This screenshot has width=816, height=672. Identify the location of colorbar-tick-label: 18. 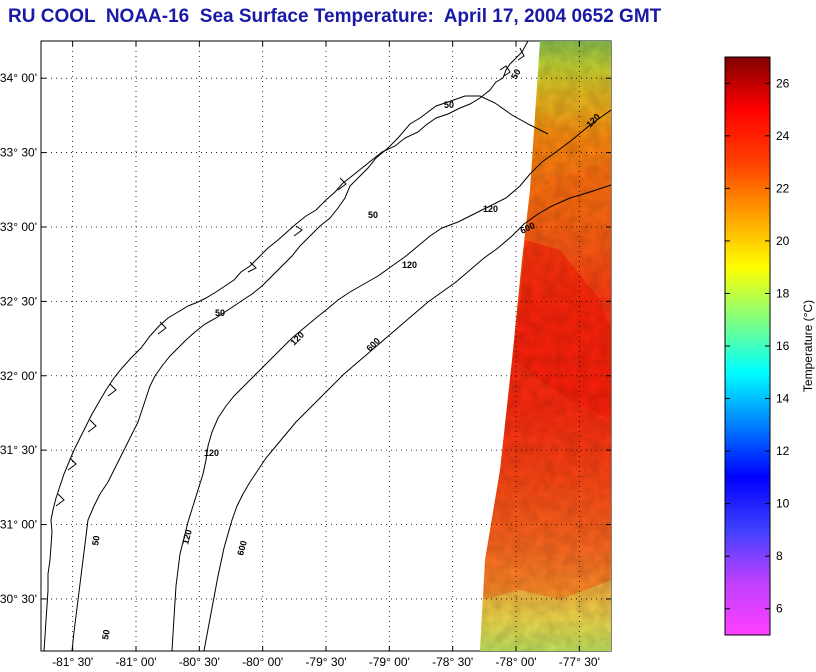
(783, 293).